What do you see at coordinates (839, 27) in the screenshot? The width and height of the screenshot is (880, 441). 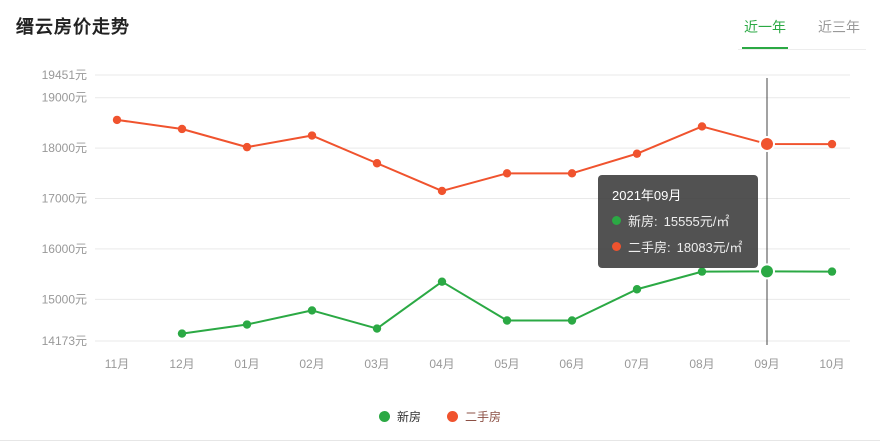 I see `tab-three-years: 近三年` at bounding box center [839, 27].